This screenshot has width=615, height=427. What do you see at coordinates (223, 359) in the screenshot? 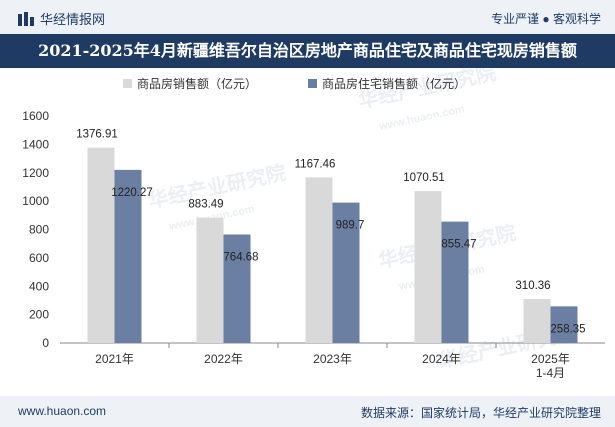
I see `x-tick-label: 2022年` at bounding box center [223, 359].